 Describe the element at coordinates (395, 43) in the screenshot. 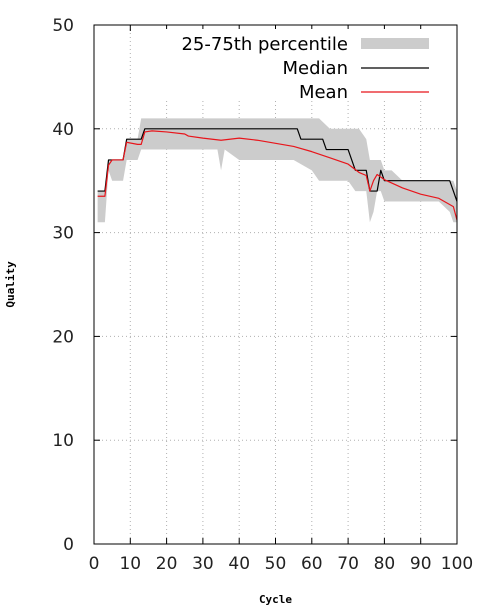

I see `legend-swatch-percentile` at that location.